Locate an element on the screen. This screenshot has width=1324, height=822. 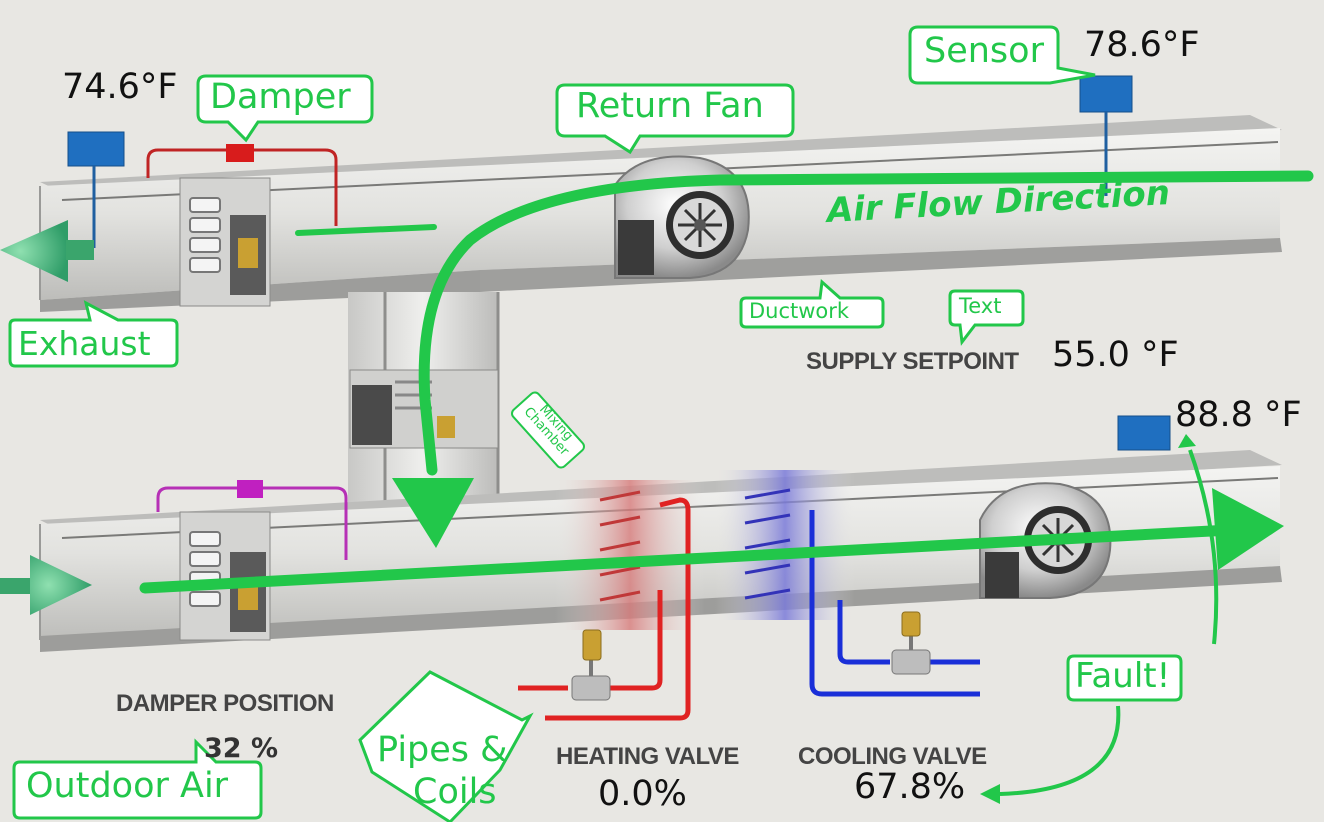
fault-arrow-to-cooling-valve is located at coordinates (1060, 750).